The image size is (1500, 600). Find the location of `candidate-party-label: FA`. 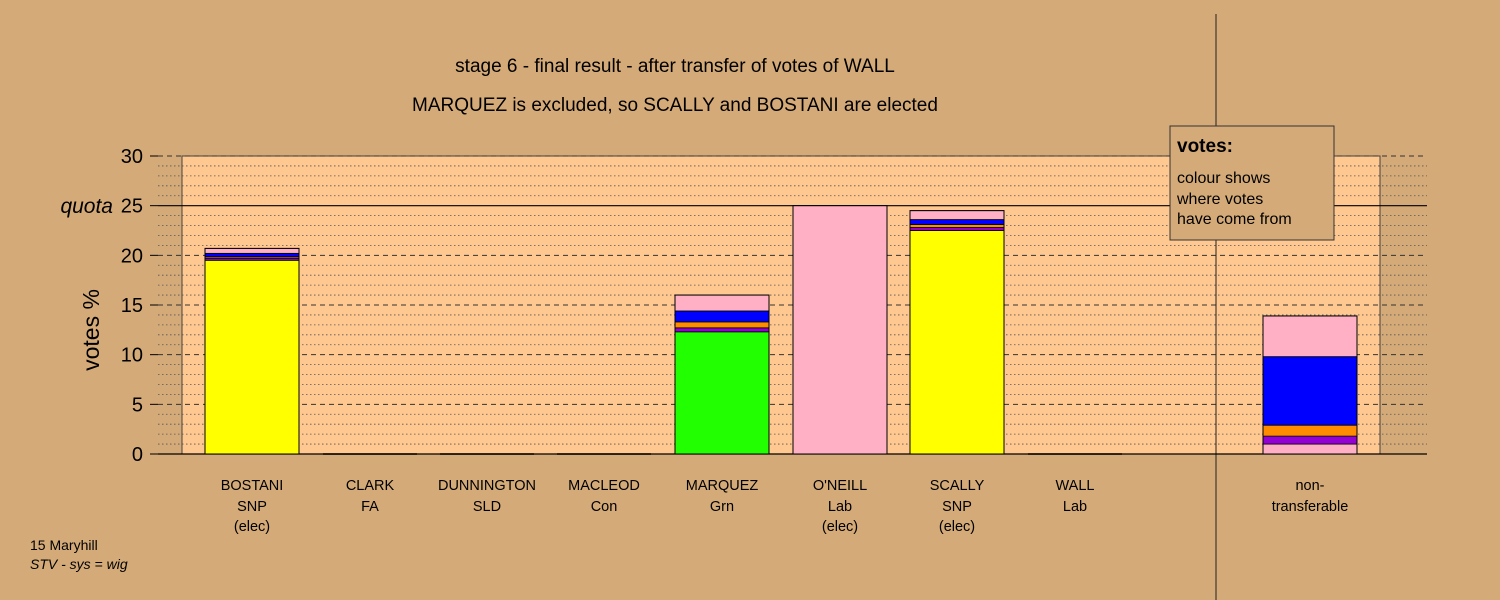

candidate-party-label: FA is located at coordinates (370, 507).